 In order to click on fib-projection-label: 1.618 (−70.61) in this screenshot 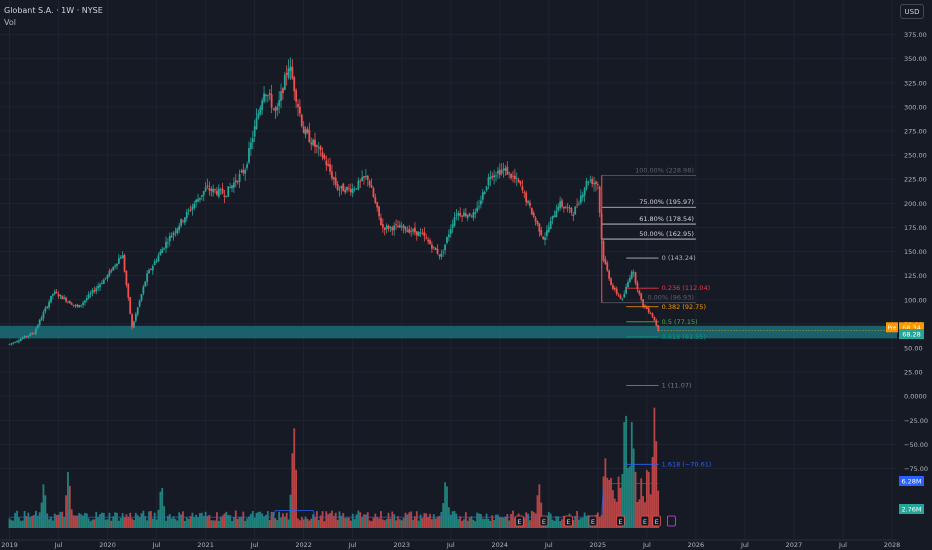, I will do `click(687, 464)`.